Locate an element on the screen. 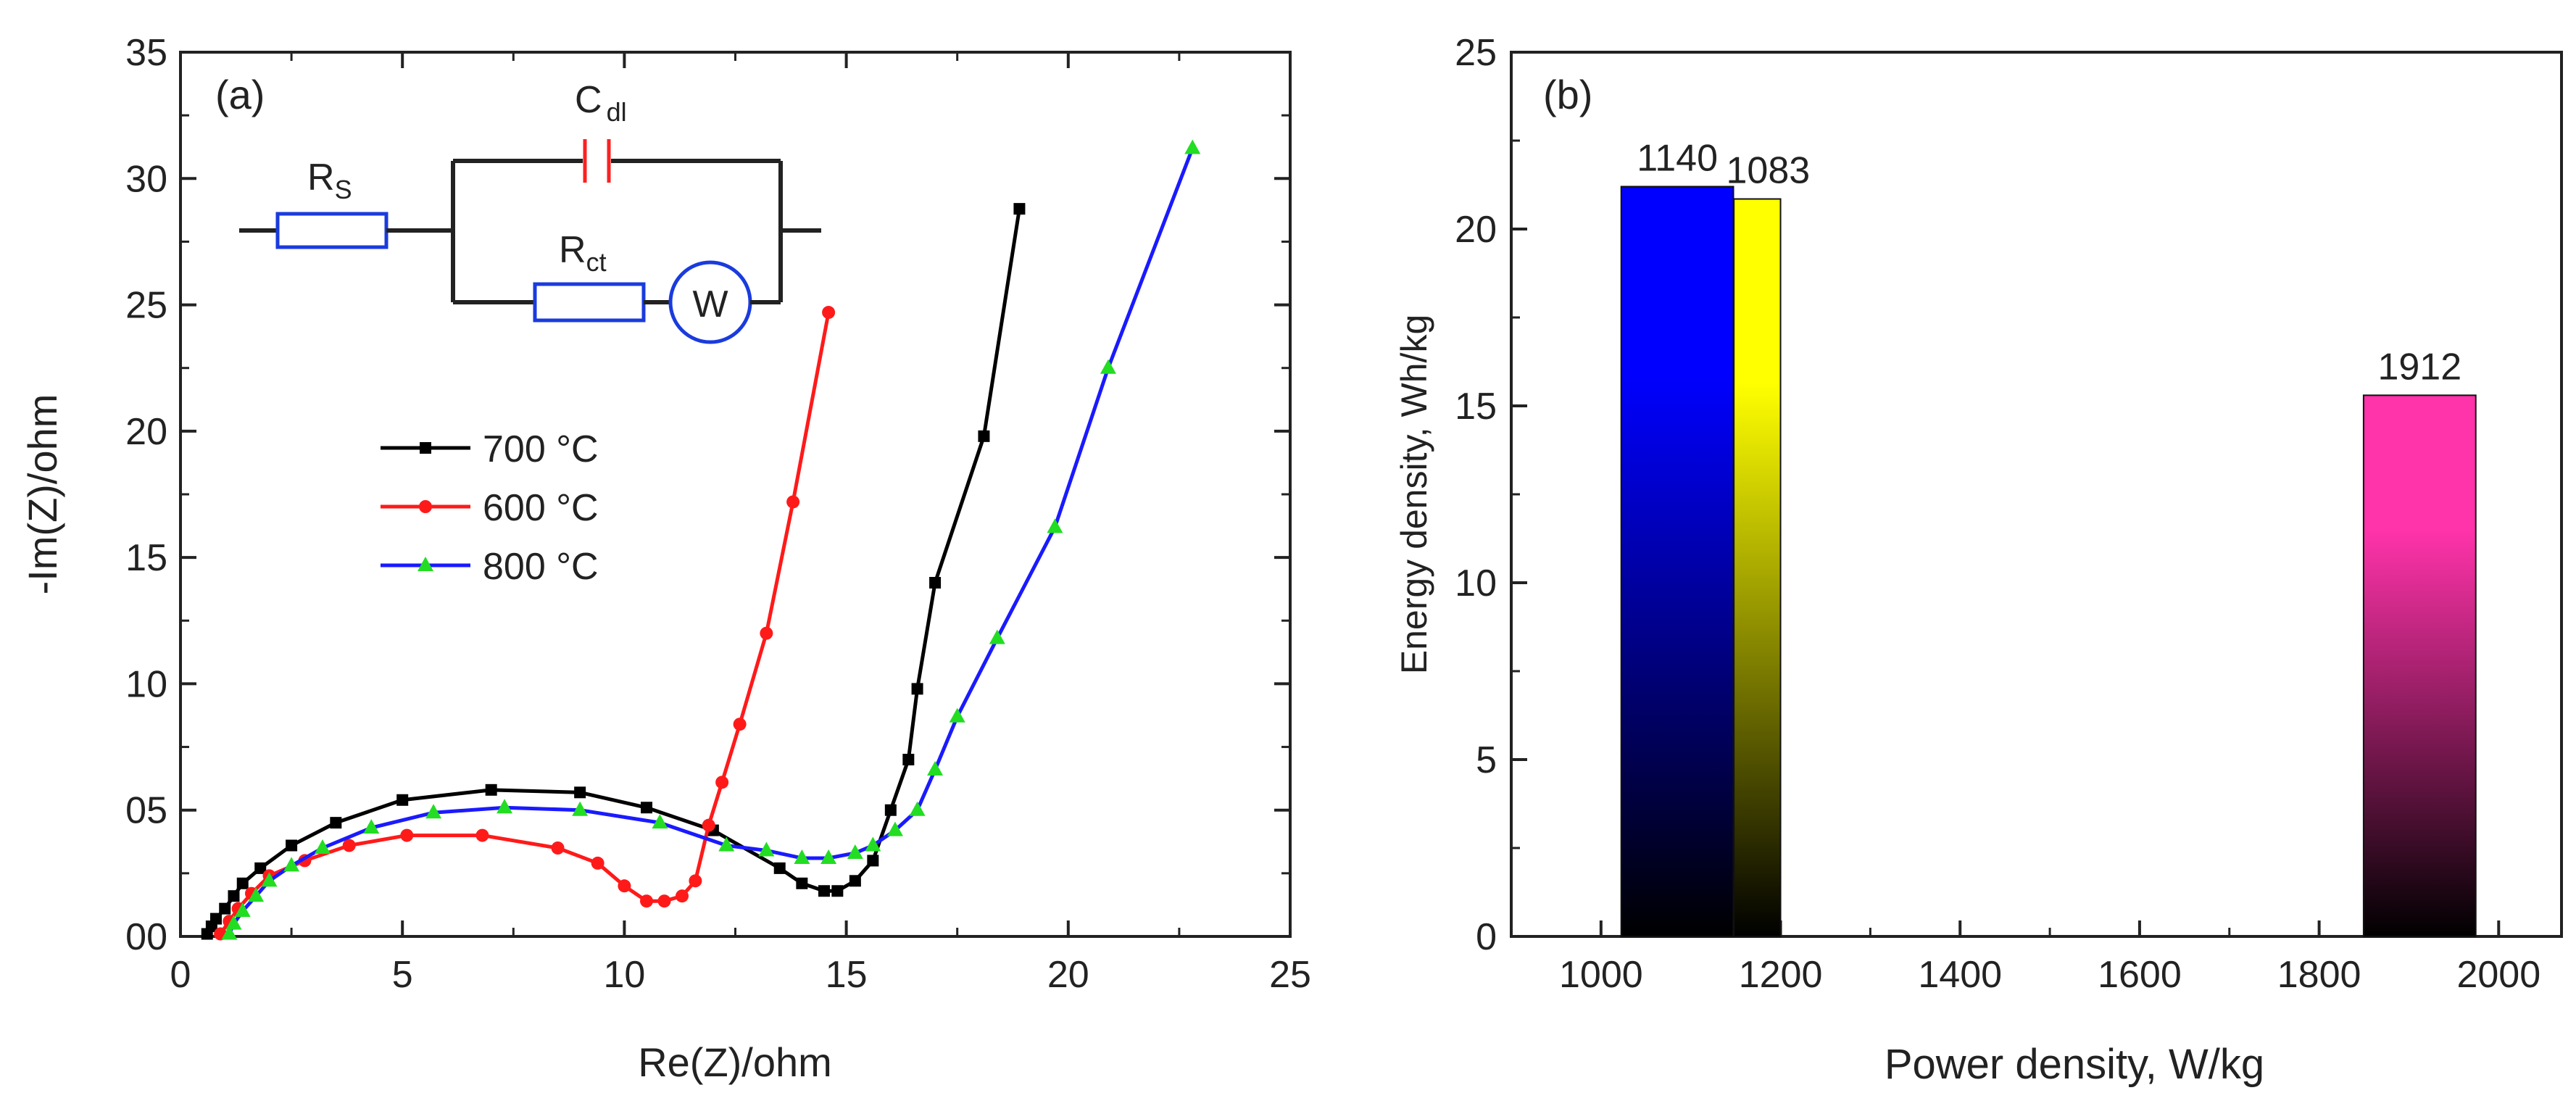  y-axis-label-b: Energy density, Wh/kg is located at coordinates (1414, 495).